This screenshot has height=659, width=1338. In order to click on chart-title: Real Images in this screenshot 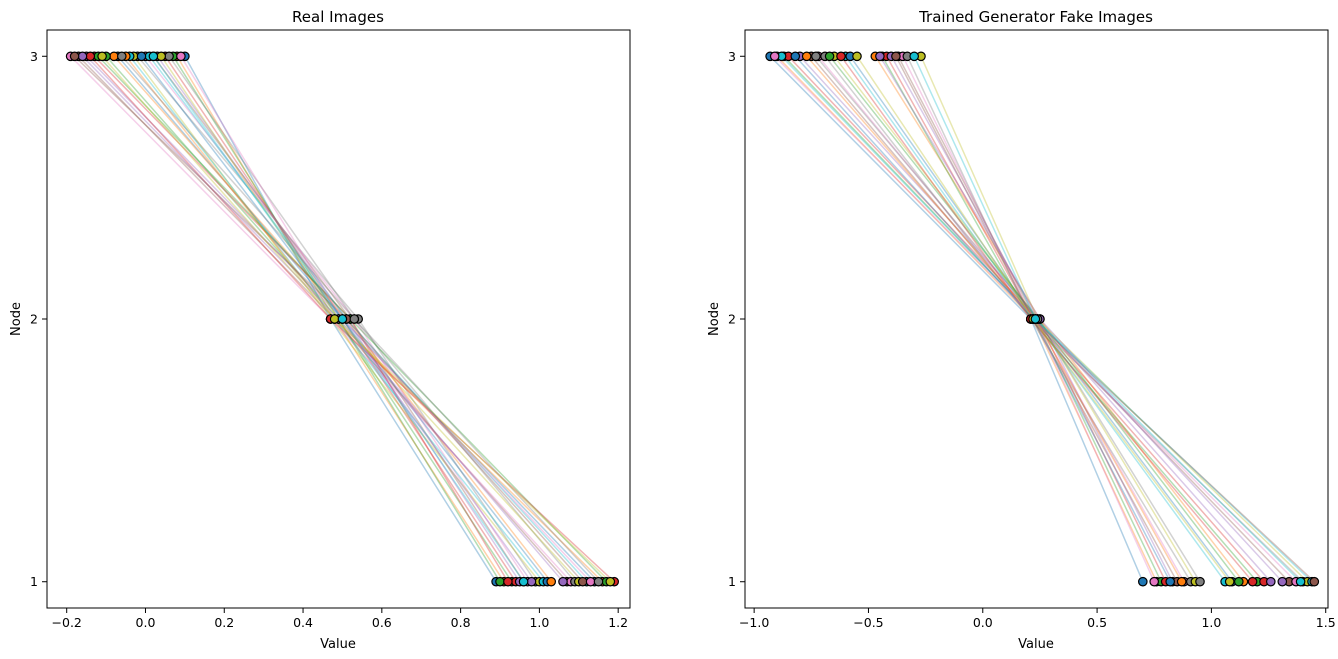, I will do `click(338, 17)`.